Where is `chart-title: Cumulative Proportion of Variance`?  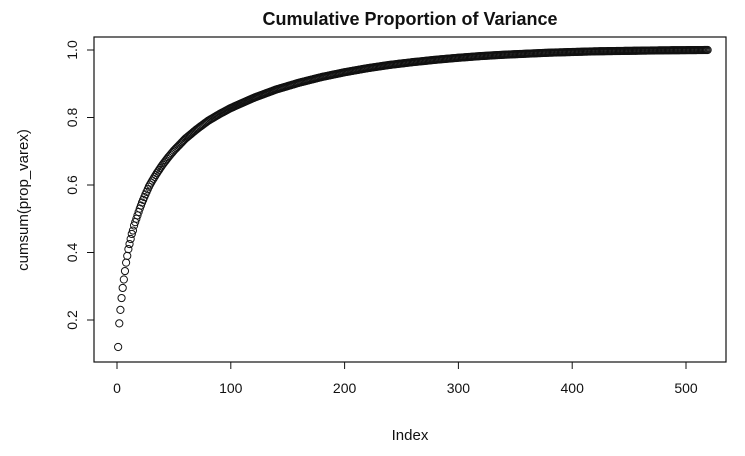 chart-title: Cumulative Proportion of Variance is located at coordinates (409, 19).